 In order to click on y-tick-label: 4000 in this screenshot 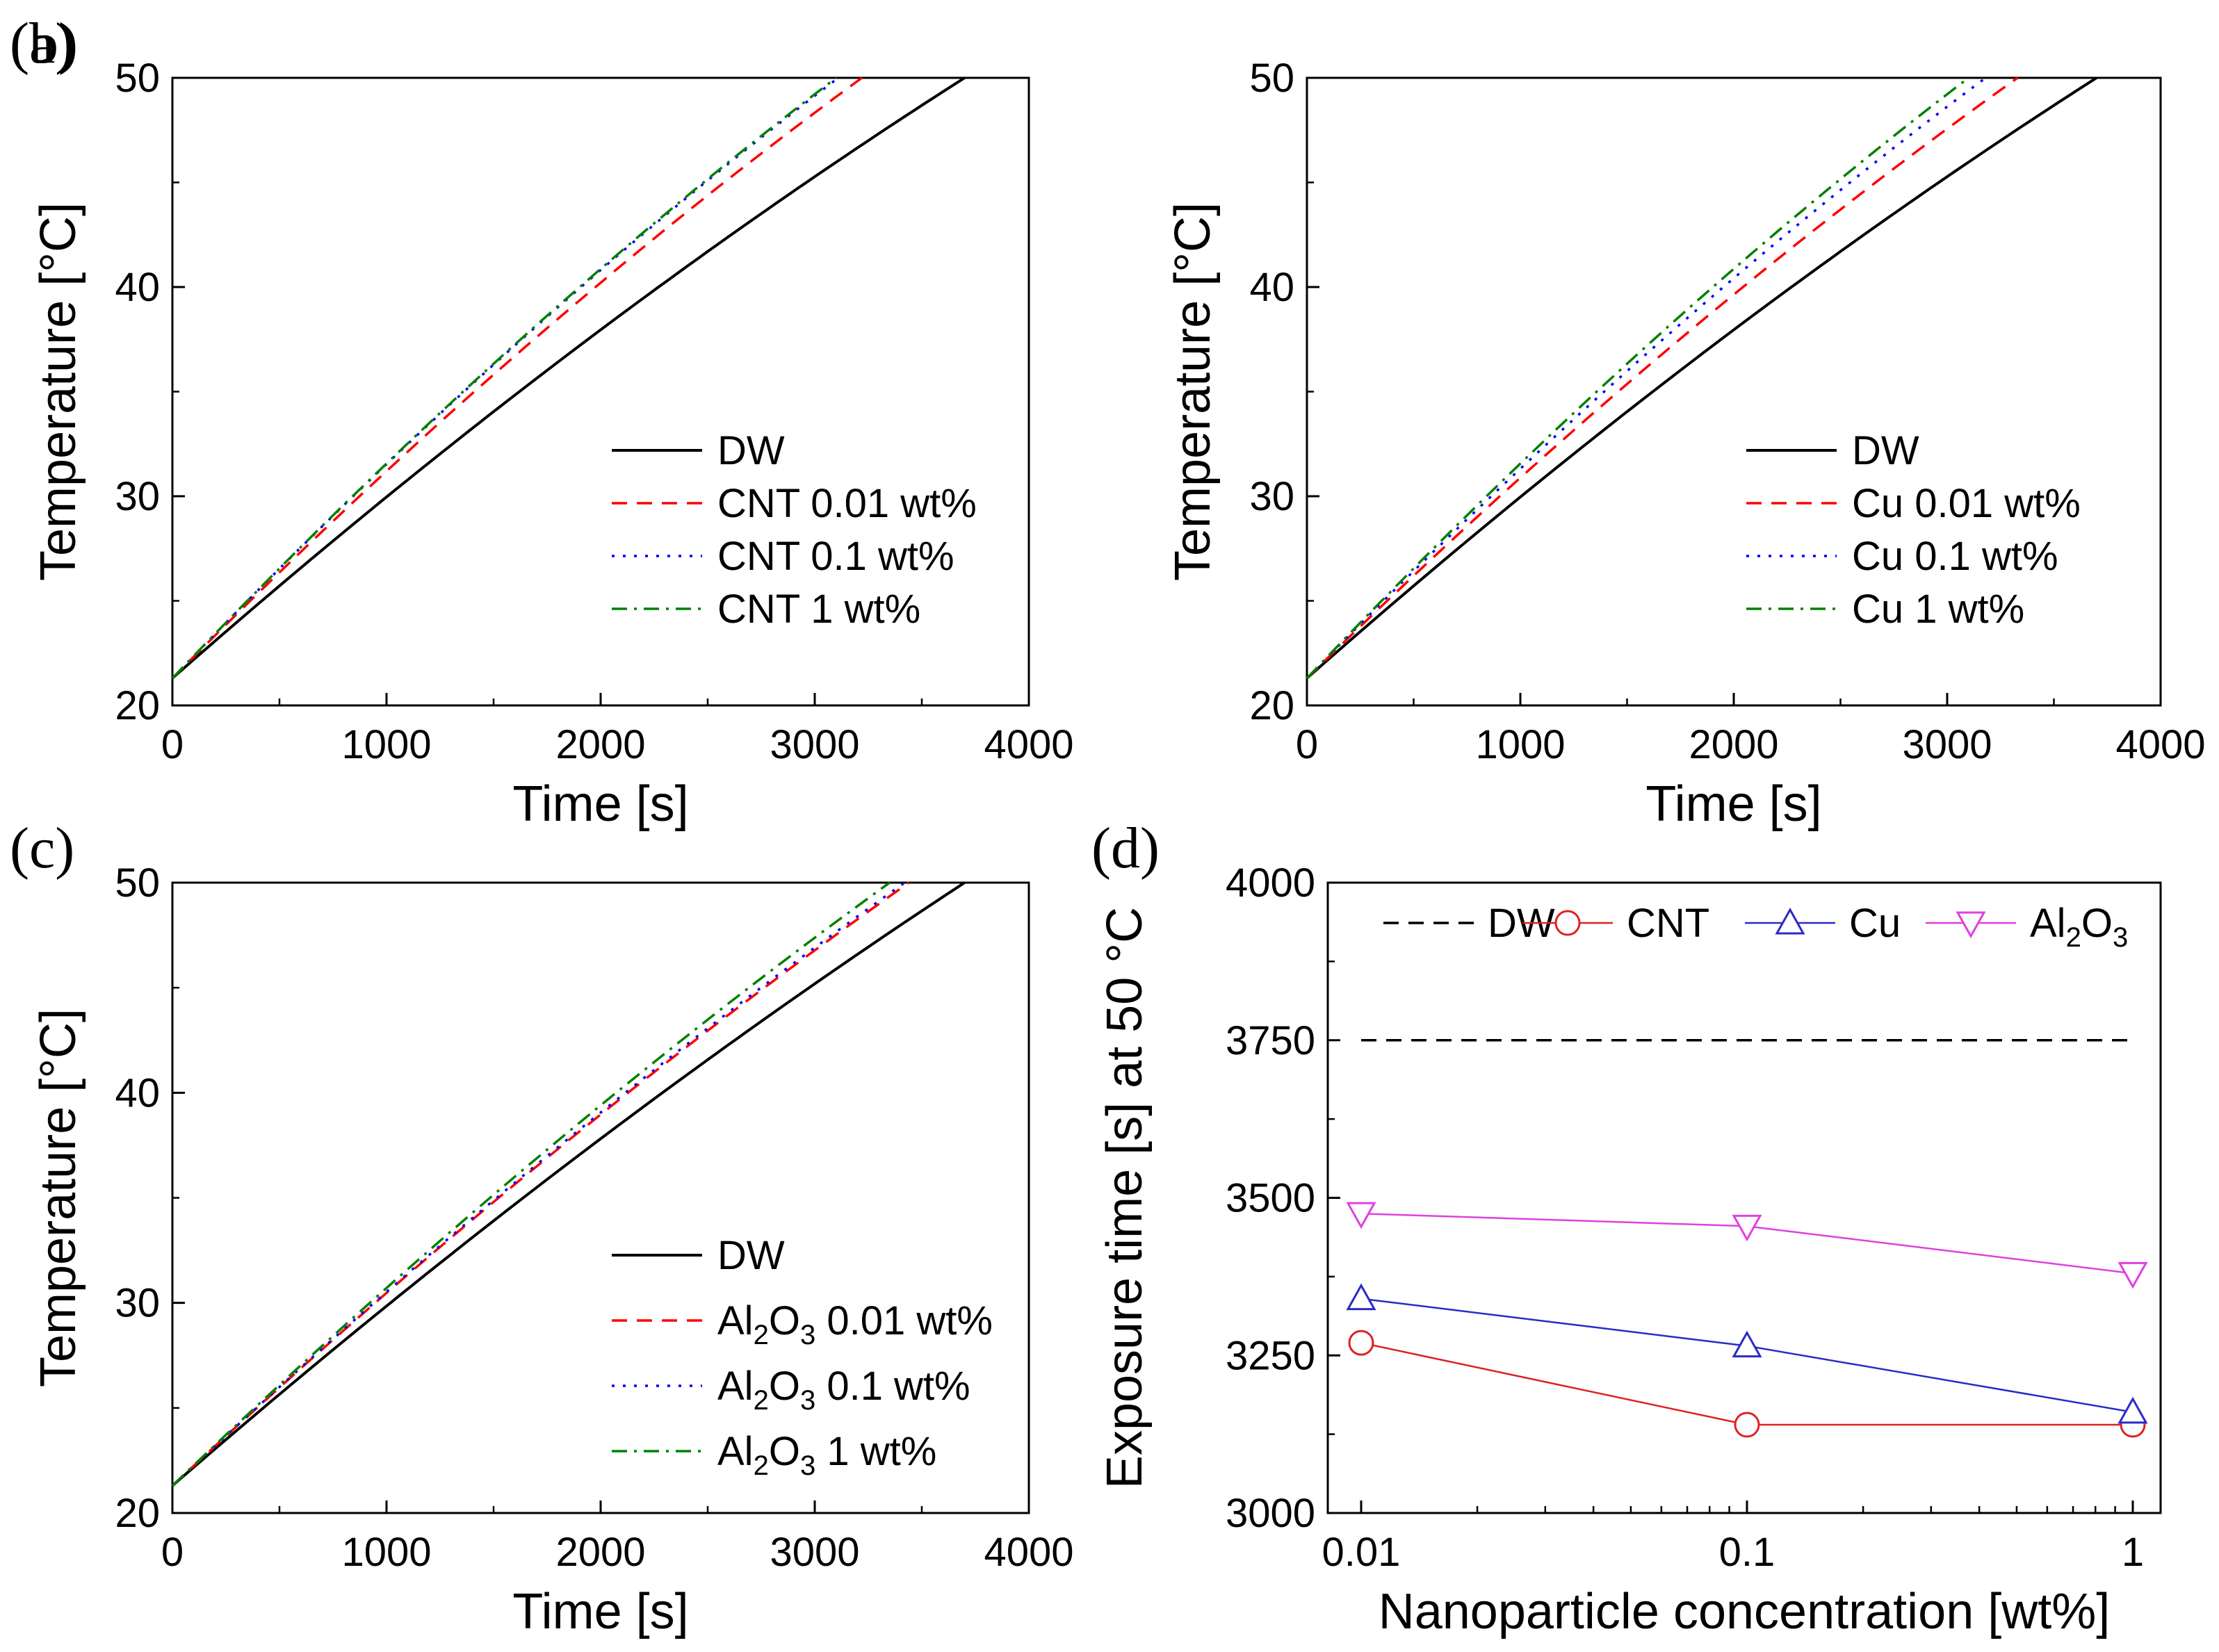, I will do `click(1270, 883)`.